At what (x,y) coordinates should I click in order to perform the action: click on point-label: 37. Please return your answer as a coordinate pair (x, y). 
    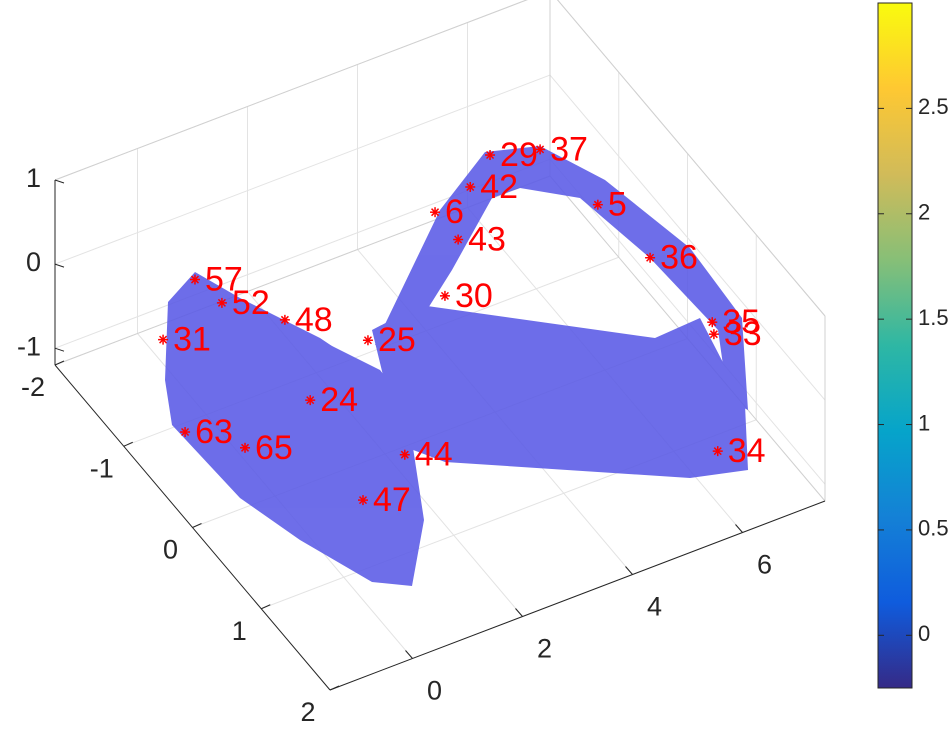
    Looking at the image, I should click on (569, 149).